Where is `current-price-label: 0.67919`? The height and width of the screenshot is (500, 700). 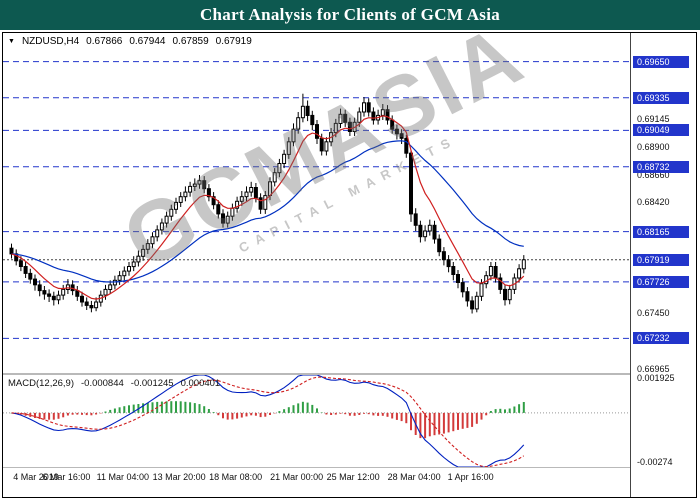 current-price-label: 0.67919 is located at coordinates (661, 259).